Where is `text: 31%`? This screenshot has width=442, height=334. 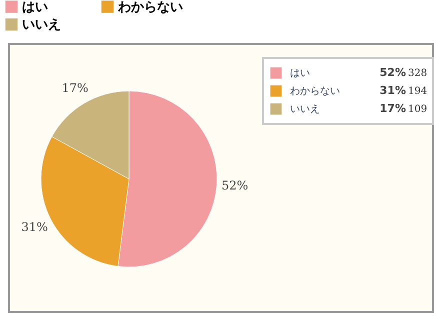
text: 31% is located at coordinates (393, 90).